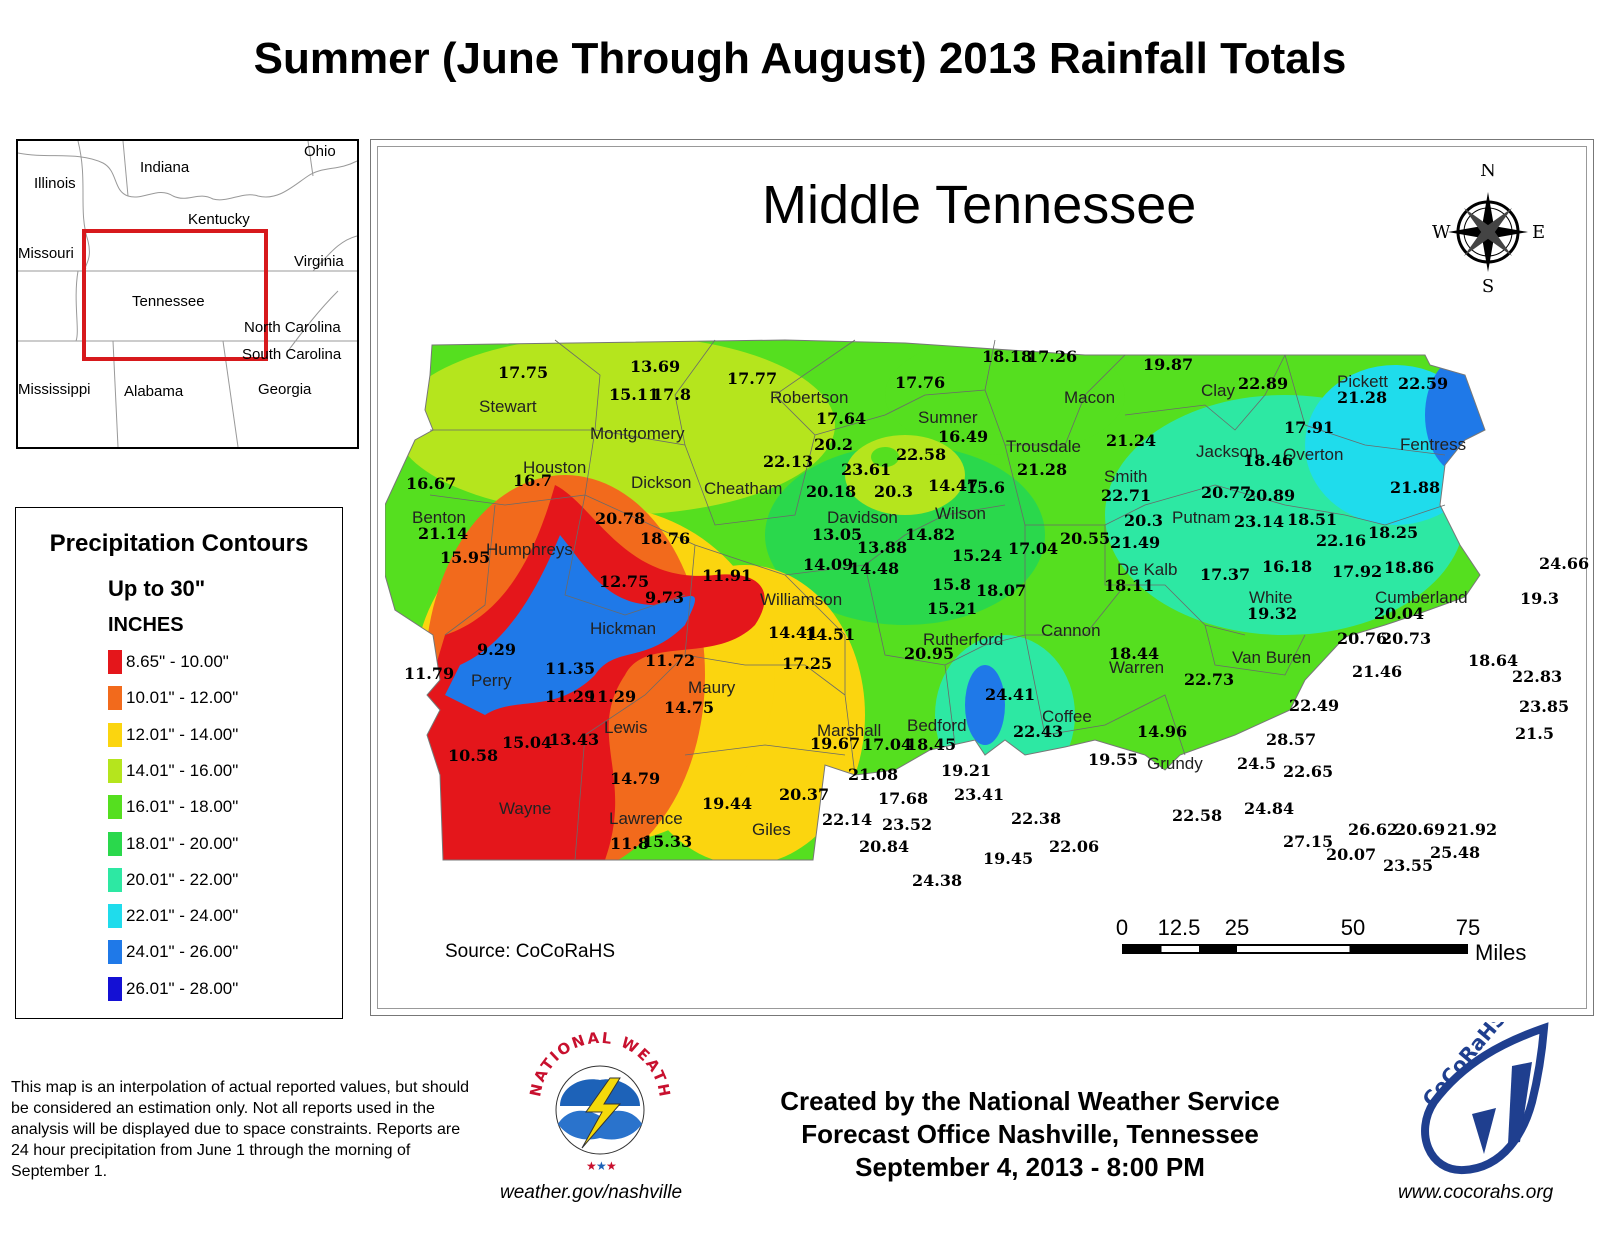 The width and height of the screenshot is (1600, 1237). What do you see at coordinates (1085, 538) in the screenshot?
I see `rainfall-value: 20.55` at bounding box center [1085, 538].